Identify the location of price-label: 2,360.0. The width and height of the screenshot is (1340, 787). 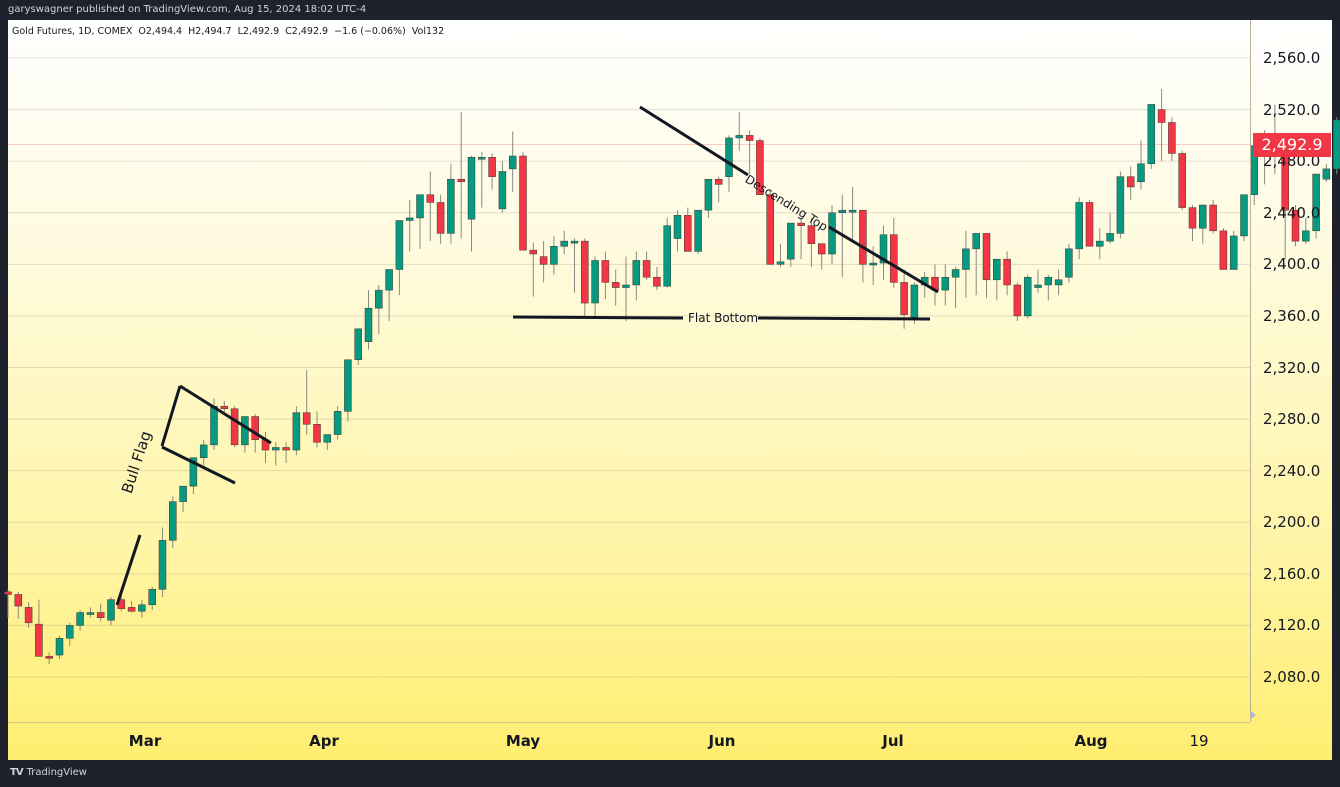
(1292, 315).